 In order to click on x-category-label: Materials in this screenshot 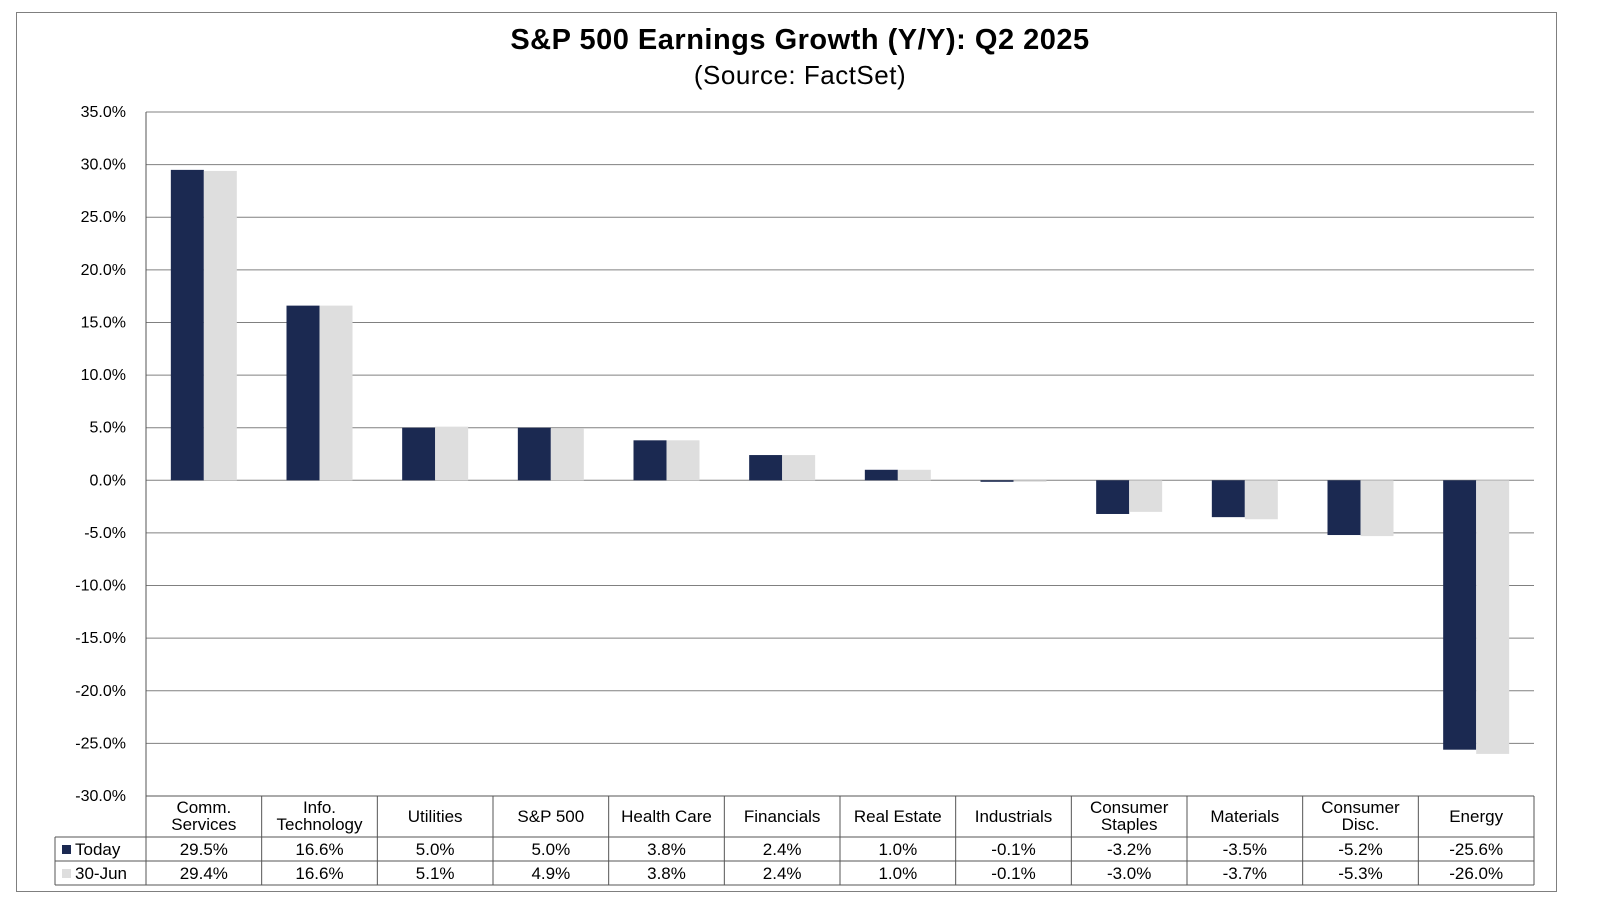, I will do `click(1244, 816)`.